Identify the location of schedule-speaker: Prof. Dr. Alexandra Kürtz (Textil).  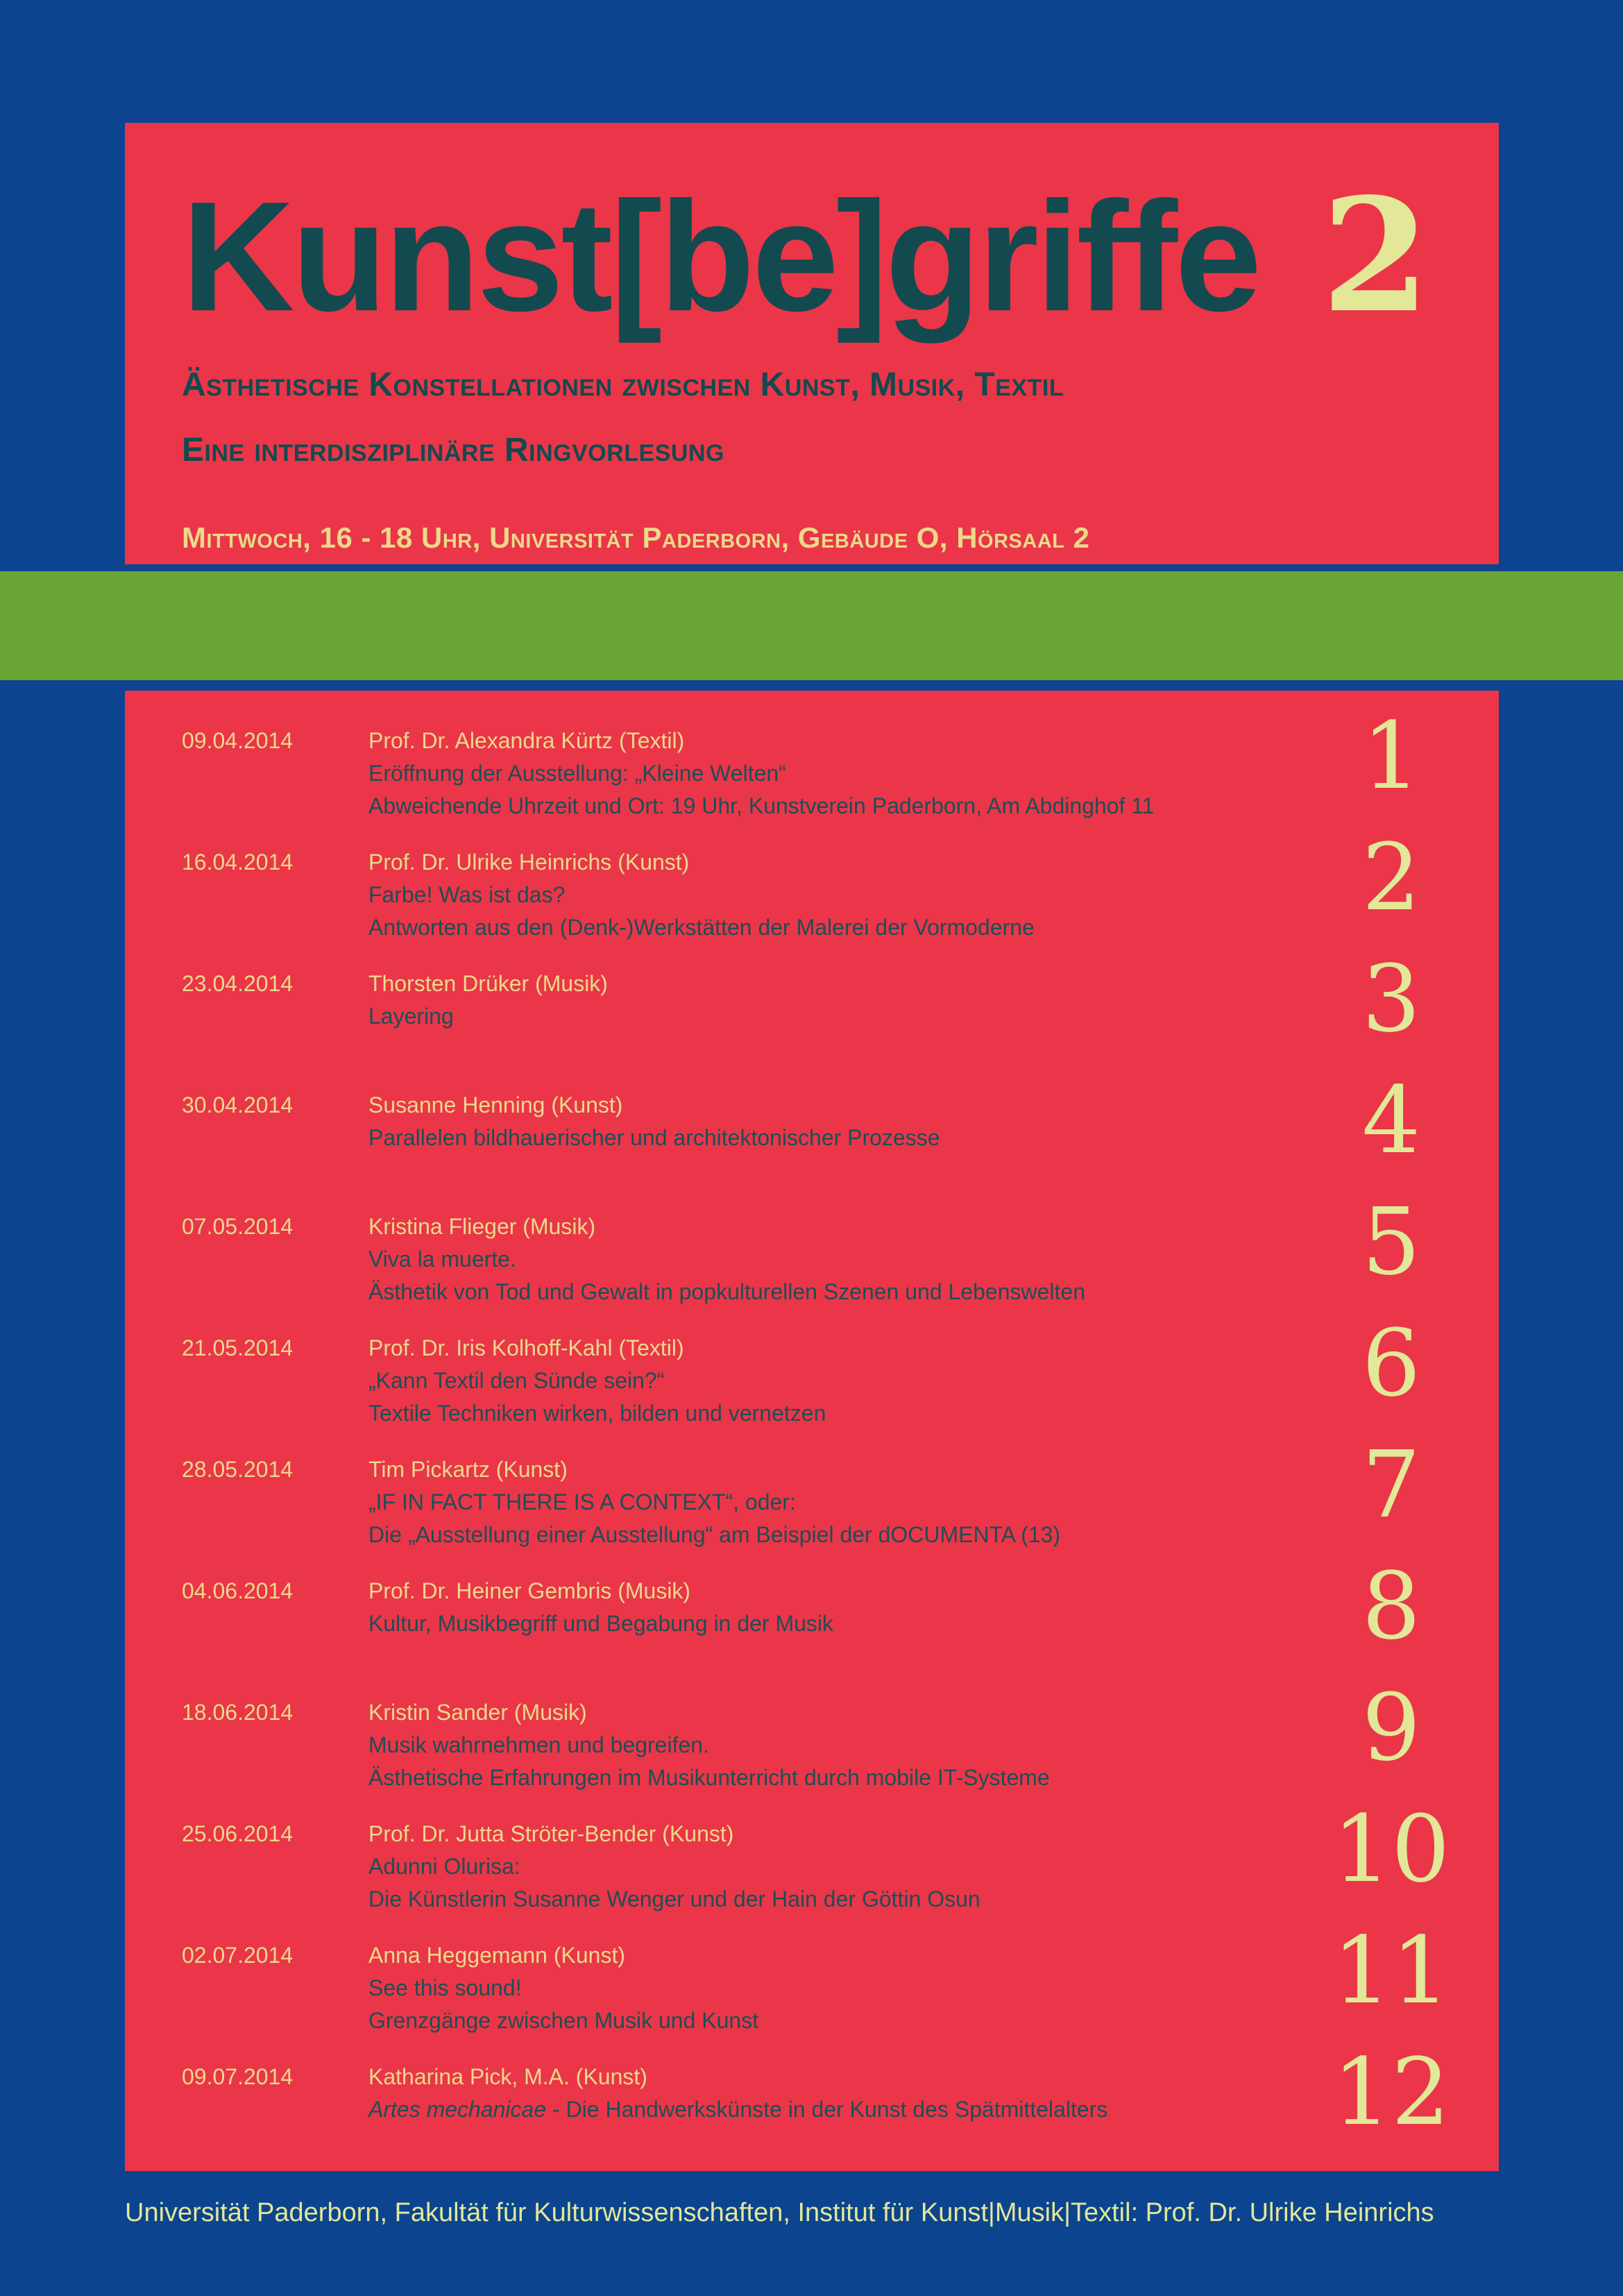
(526, 740).